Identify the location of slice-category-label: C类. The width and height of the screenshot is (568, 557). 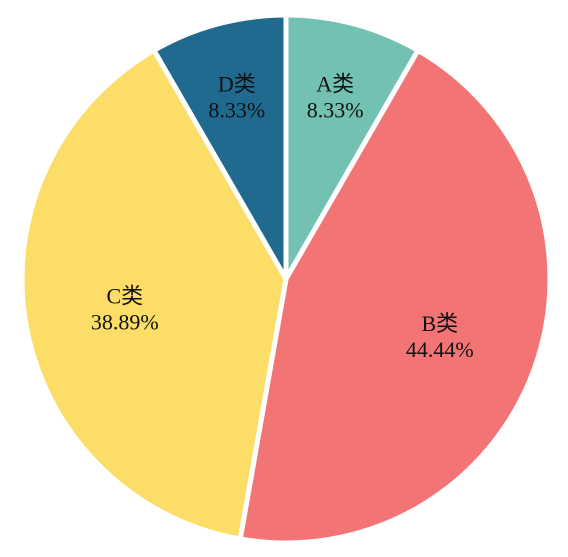
(124, 295).